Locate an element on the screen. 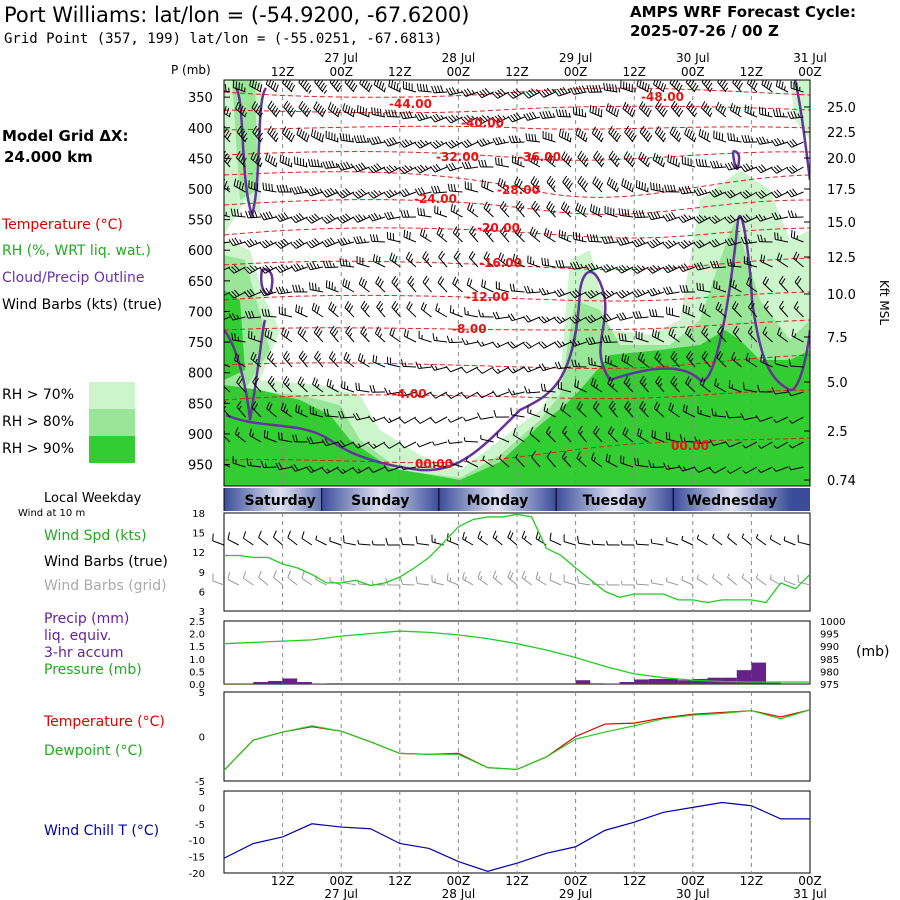 The image size is (900, 900). cs-barb-305-feather is located at coordinates (234, 294).